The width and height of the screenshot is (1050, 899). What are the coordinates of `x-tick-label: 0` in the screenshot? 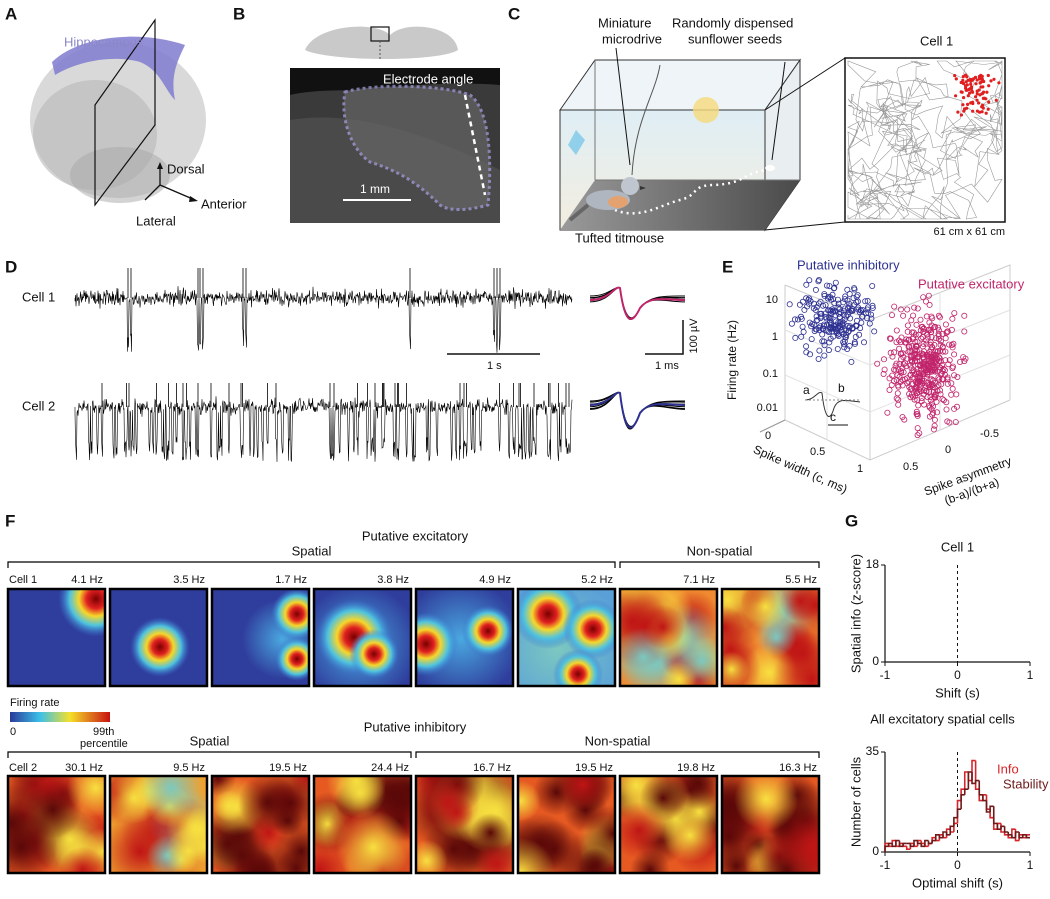 It's located at (768, 436).